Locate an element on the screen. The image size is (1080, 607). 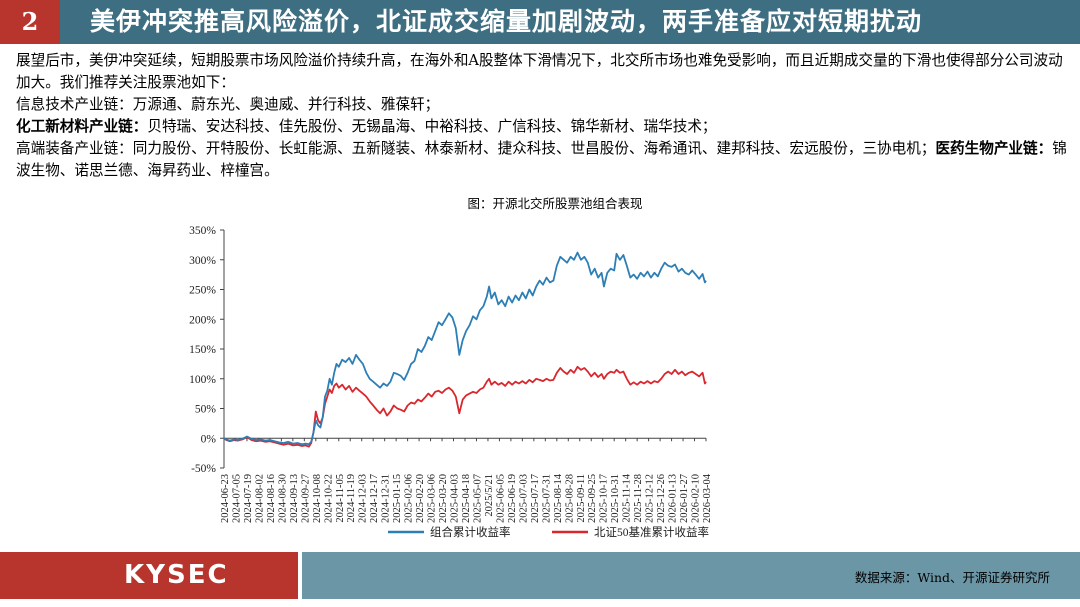
x-tick-label: 2024-09-13 is located at coordinates (294, 498).